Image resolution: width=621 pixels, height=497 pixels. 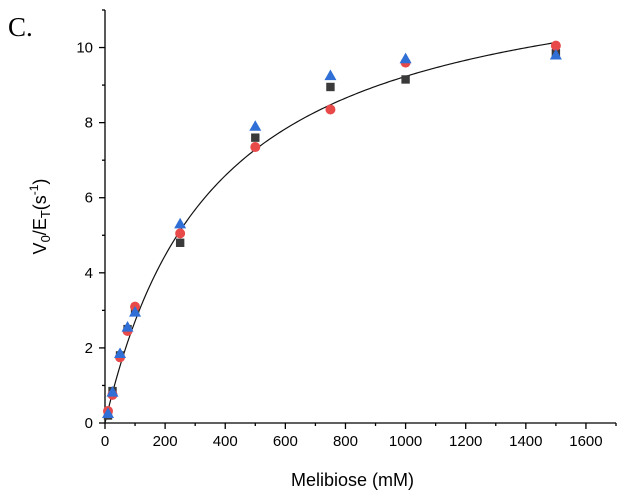 I want to click on x-axis-title: Melibiose (mM), so click(x=352, y=480).